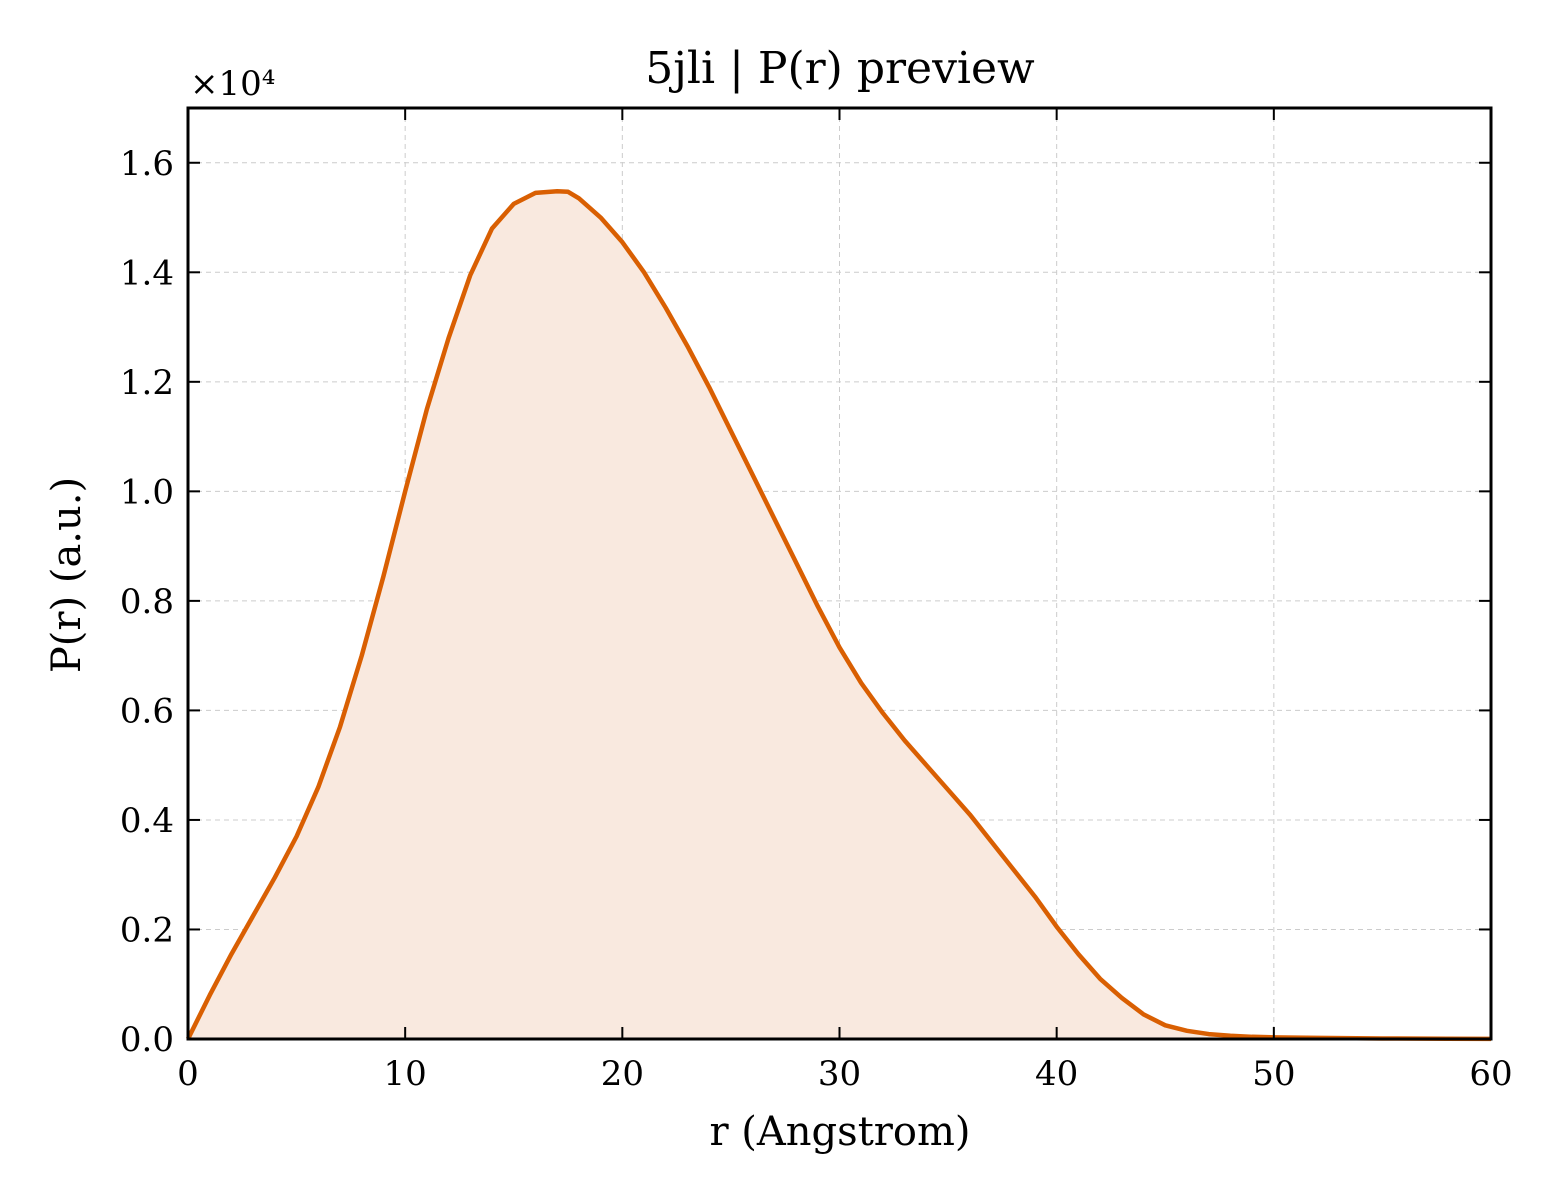 The image size is (1560, 1200). I want to click on x-tick-label: 60, so click(1490, 1074).